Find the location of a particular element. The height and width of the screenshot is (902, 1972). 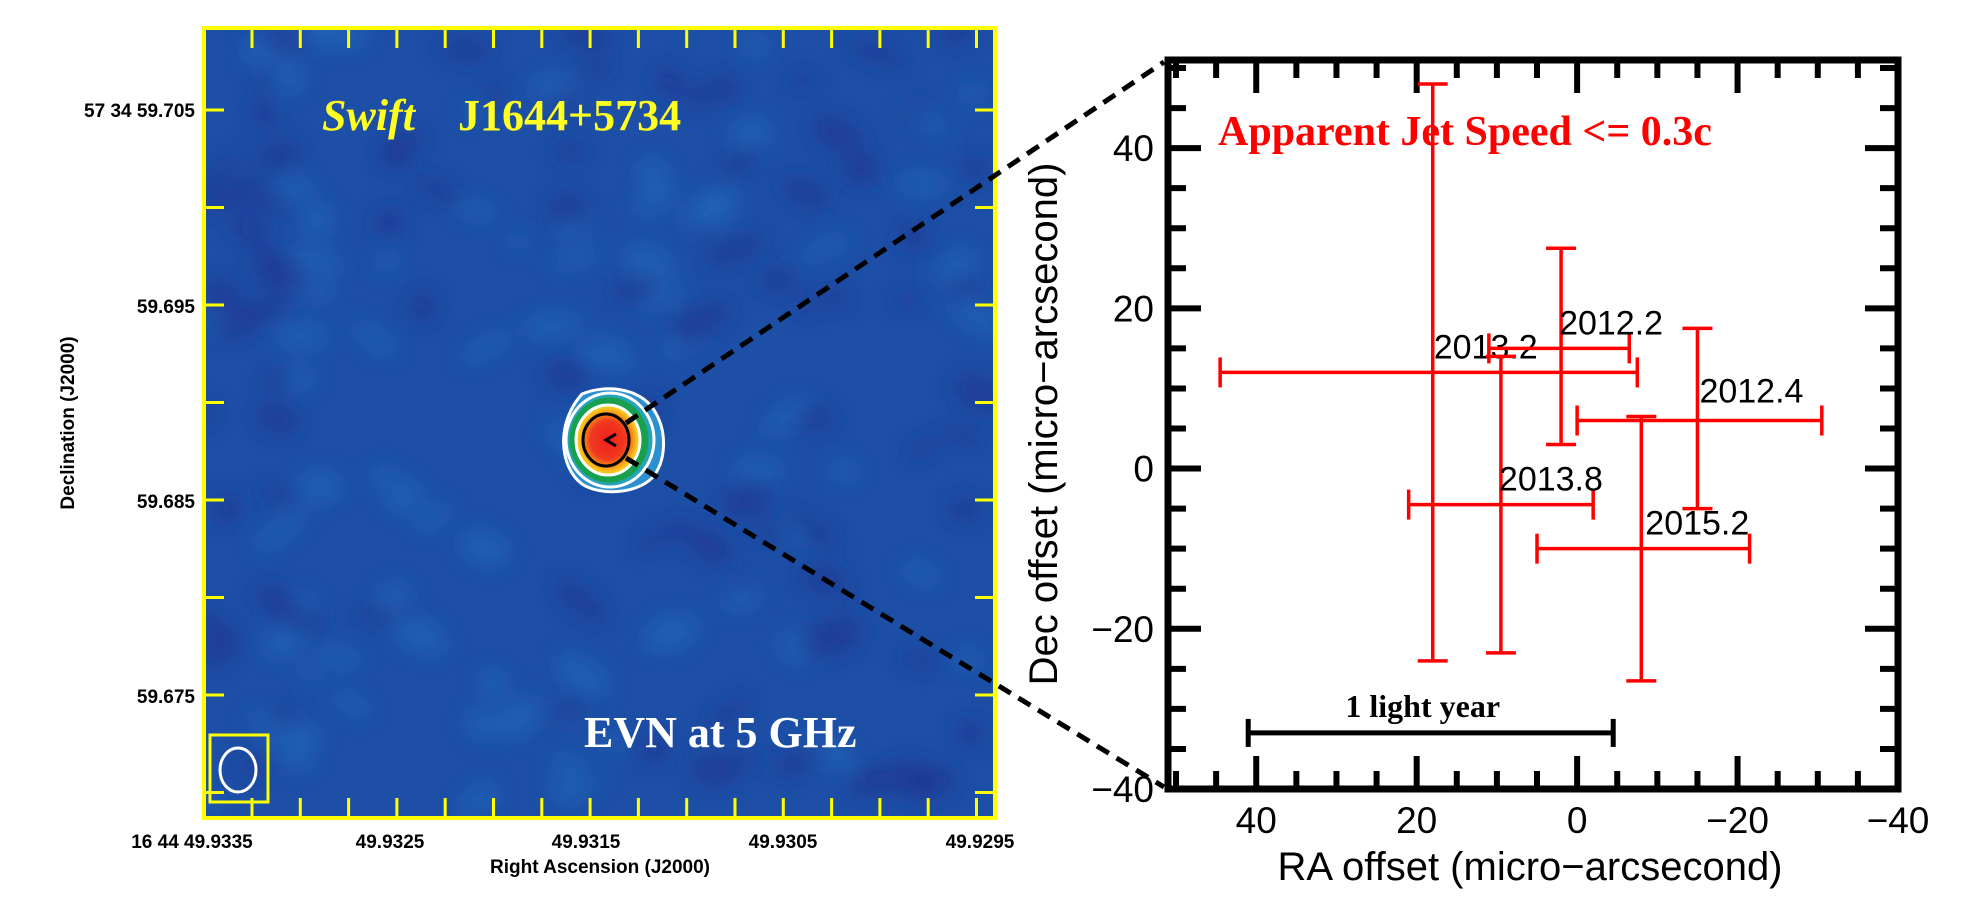

y-tick-label: 0 is located at coordinates (1143, 469).